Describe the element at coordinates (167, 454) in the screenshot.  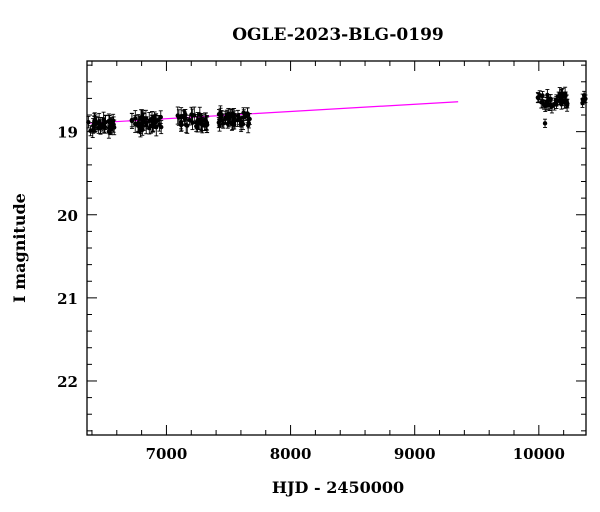
I see `x-tick-label: 7000` at that location.